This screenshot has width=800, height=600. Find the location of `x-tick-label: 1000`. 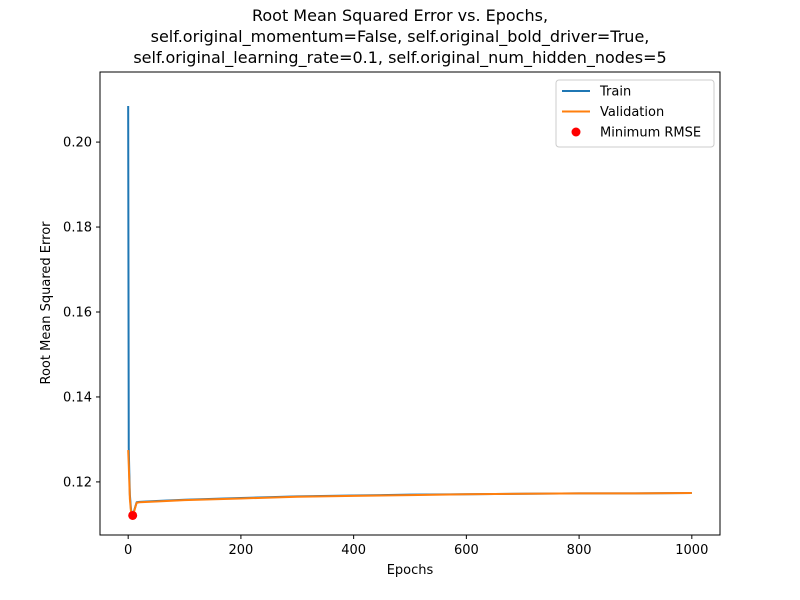

x-tick-label: 1000 is located at coordinates (691, 550).